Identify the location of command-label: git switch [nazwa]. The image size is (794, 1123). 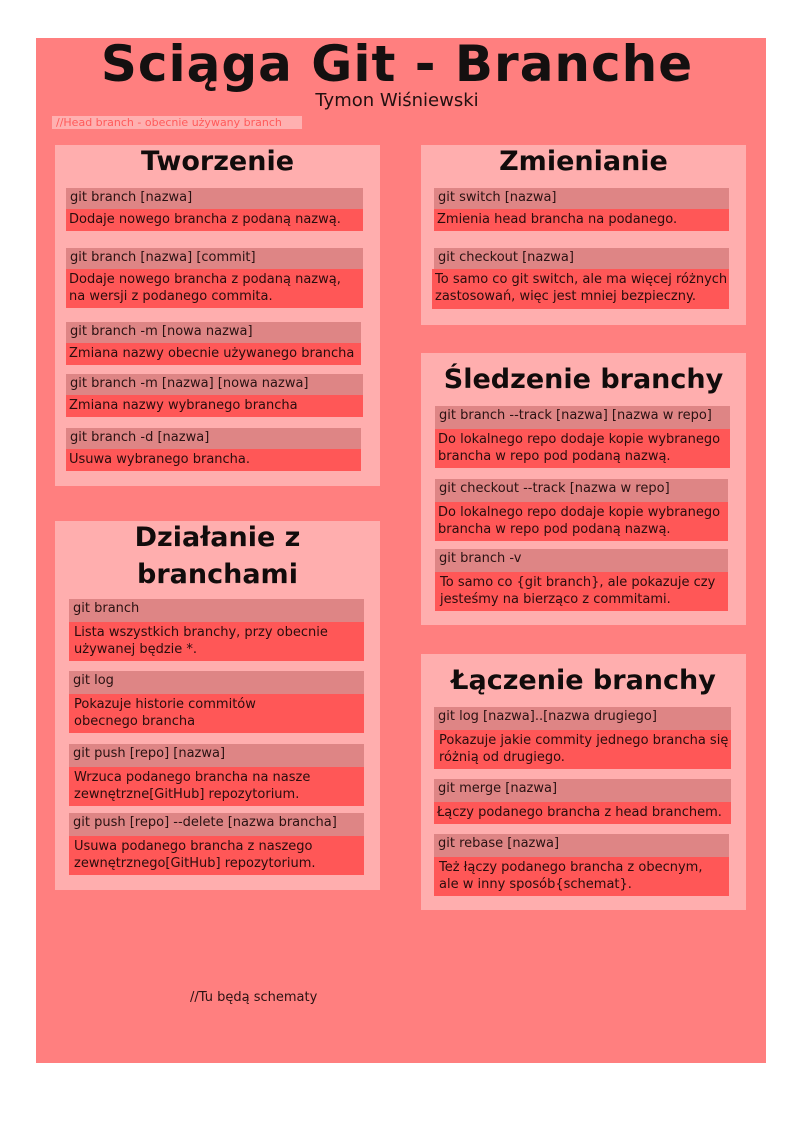
(581, 198).